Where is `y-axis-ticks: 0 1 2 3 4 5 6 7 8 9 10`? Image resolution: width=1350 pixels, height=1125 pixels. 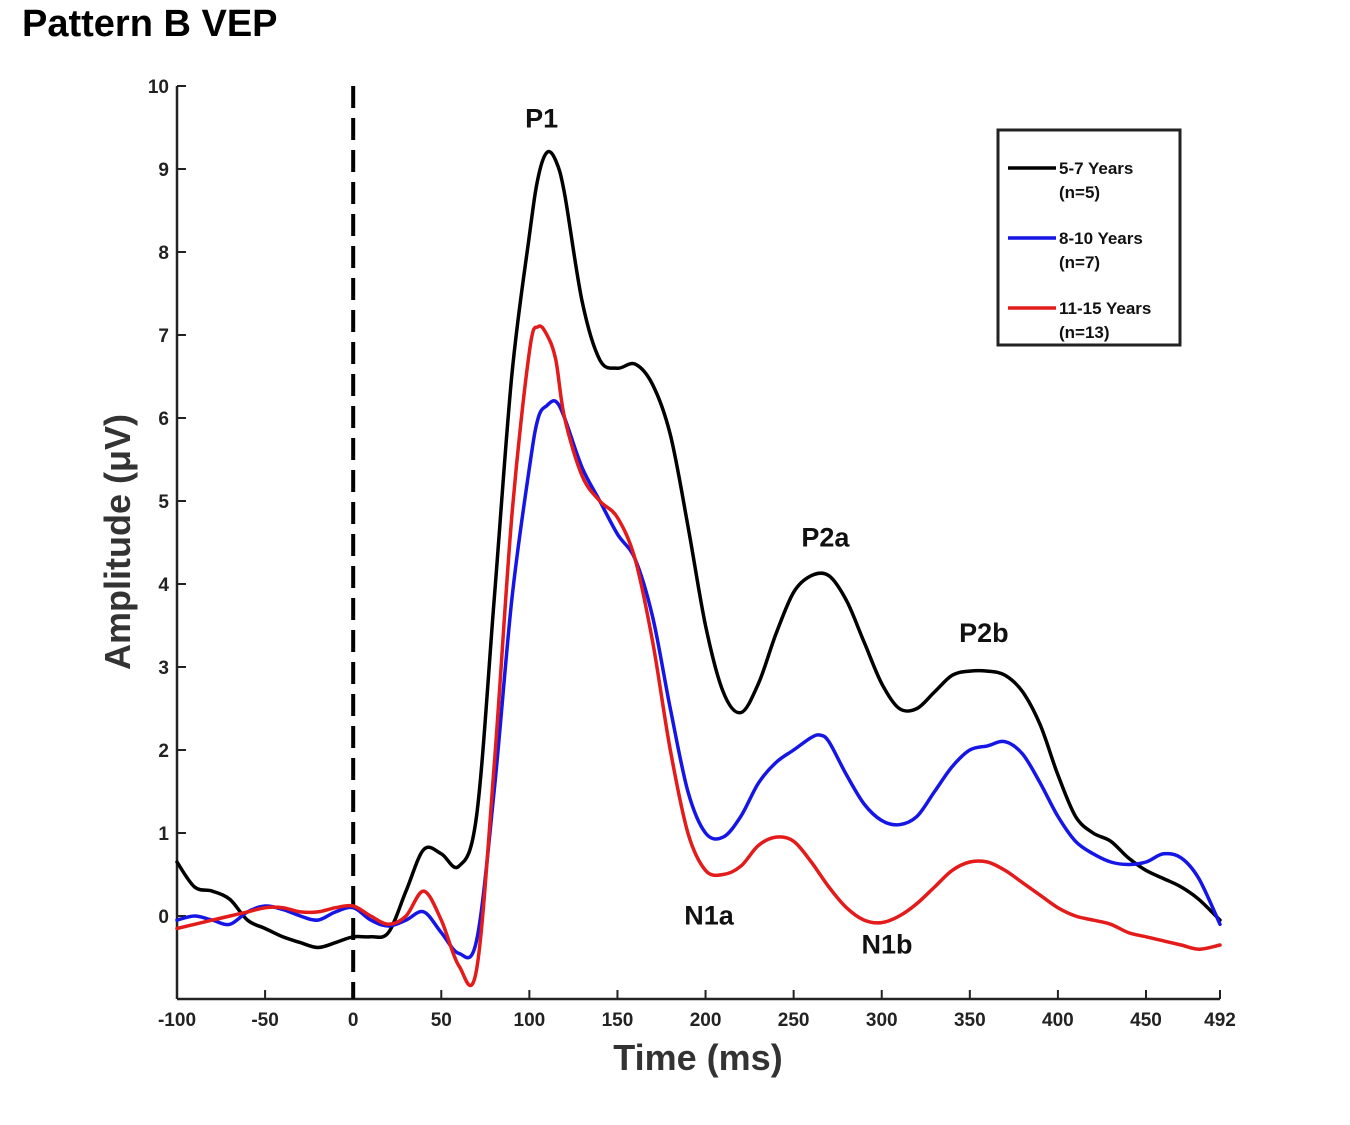
y-axis-ticks: 0 1 2 3 4 5 6 7 8 9 10 is located at coordinates (167, 502).